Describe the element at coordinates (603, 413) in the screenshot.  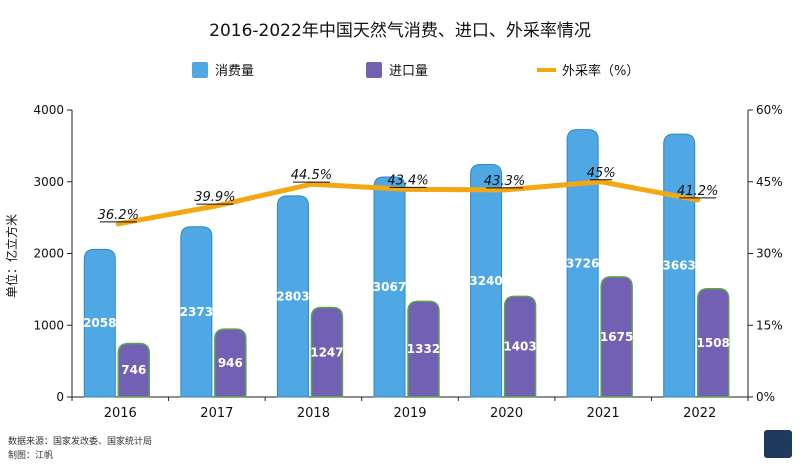
I see `x-tick-label: 2021` at that location.